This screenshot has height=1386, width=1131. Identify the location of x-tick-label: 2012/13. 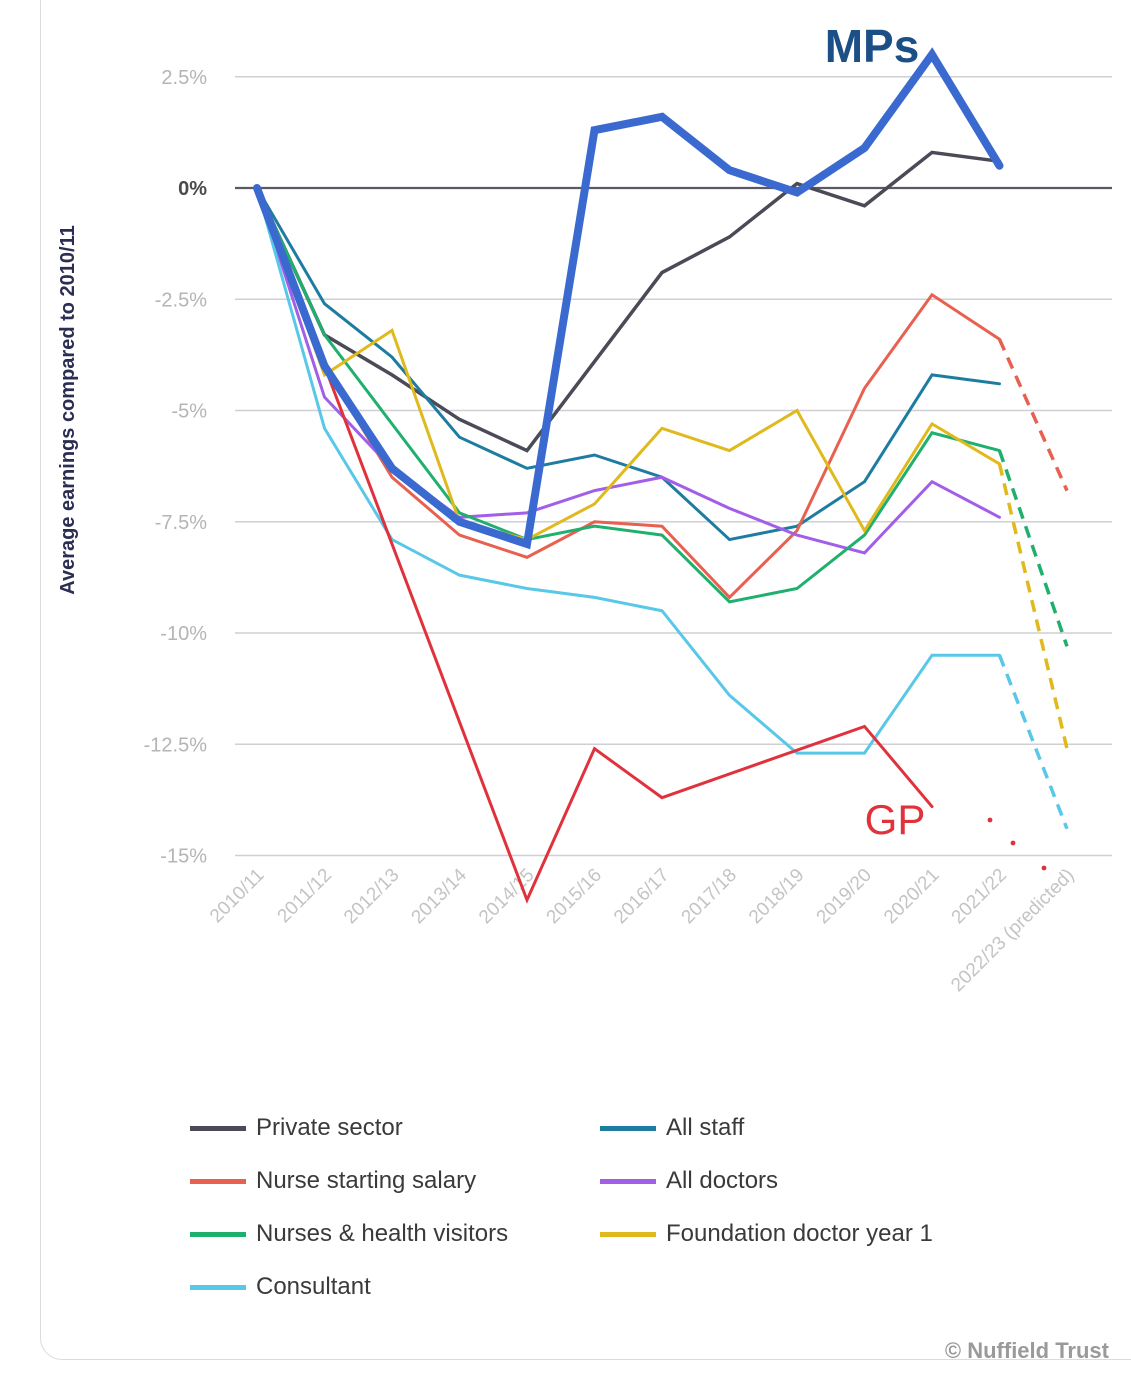
(371, 896).